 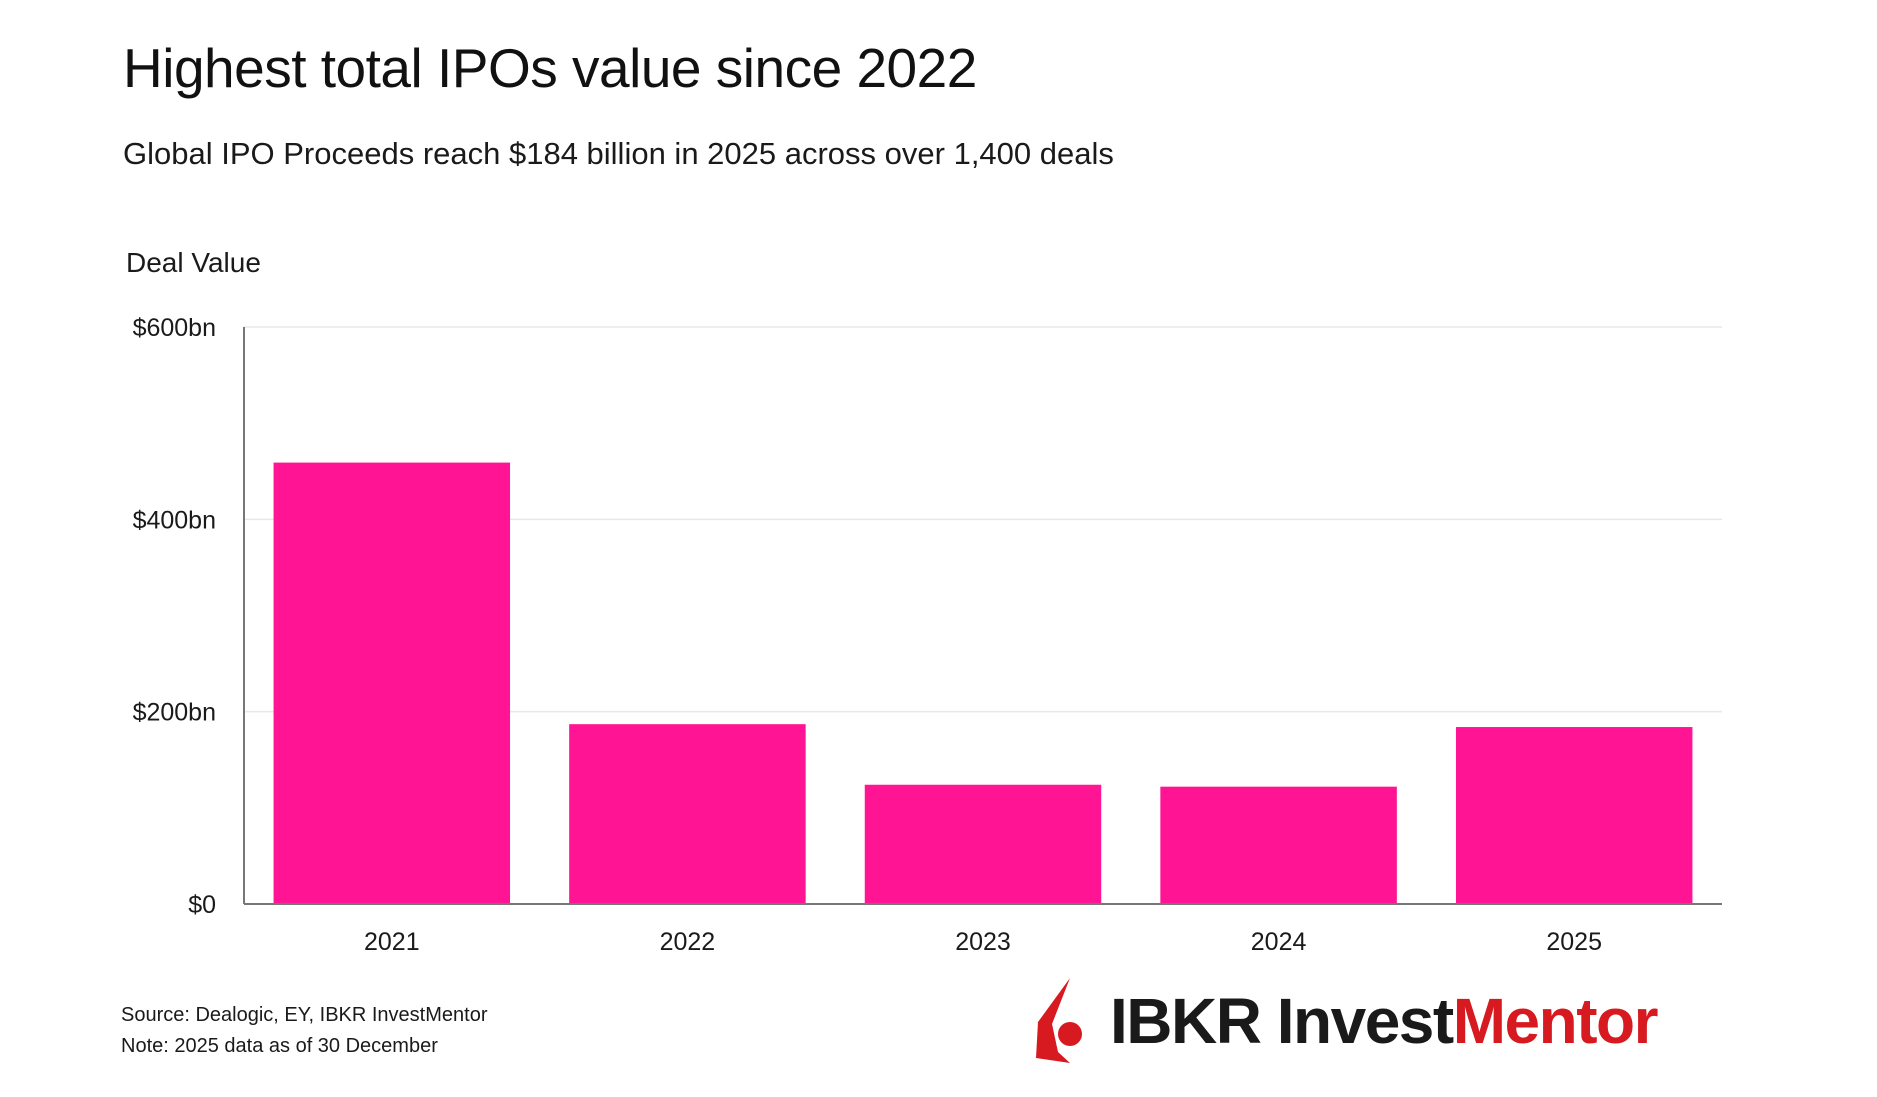 I want to click on ibkr-investmentor-logo: IBKR InvestMentor, so click(x=1344, y=1020).